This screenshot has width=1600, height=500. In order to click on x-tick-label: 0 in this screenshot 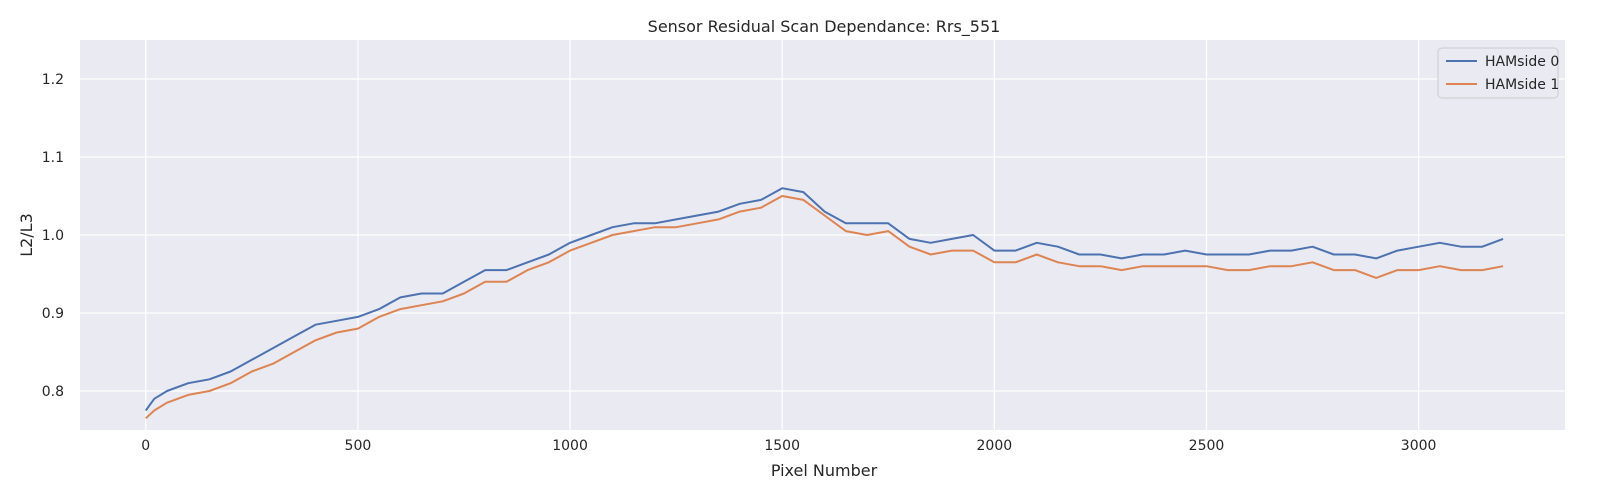, I will do `click(145, 446)`.